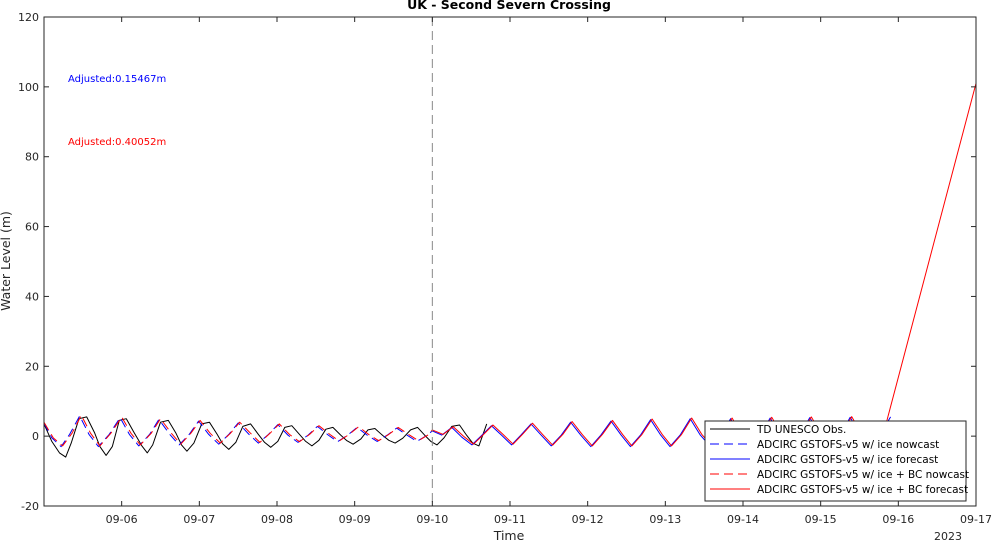  What do you see at coordinates (32, 157) in the screenshot?
I see `y-tick-label: 80` at bounding box center [32, 157].